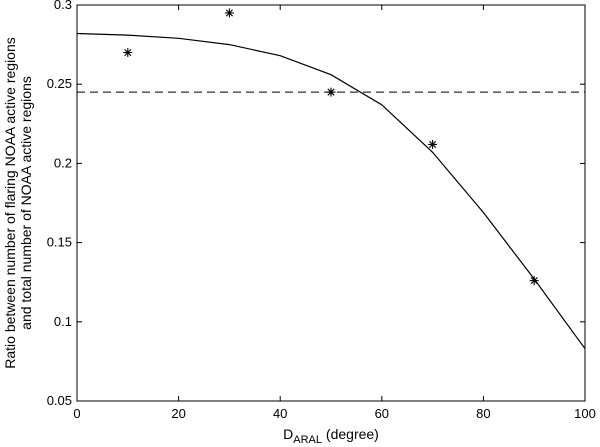  I want to click on y-tick-label: 0.1, so click(63, 321).